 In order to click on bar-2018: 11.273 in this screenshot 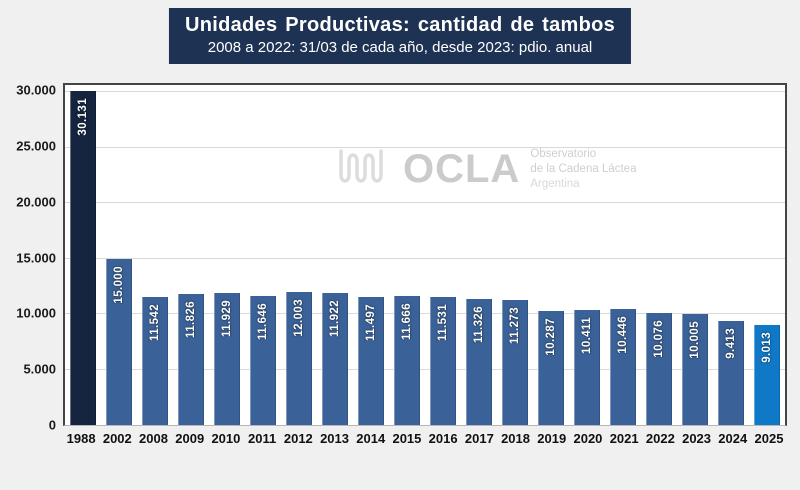, I will do `click(515, 362)`.